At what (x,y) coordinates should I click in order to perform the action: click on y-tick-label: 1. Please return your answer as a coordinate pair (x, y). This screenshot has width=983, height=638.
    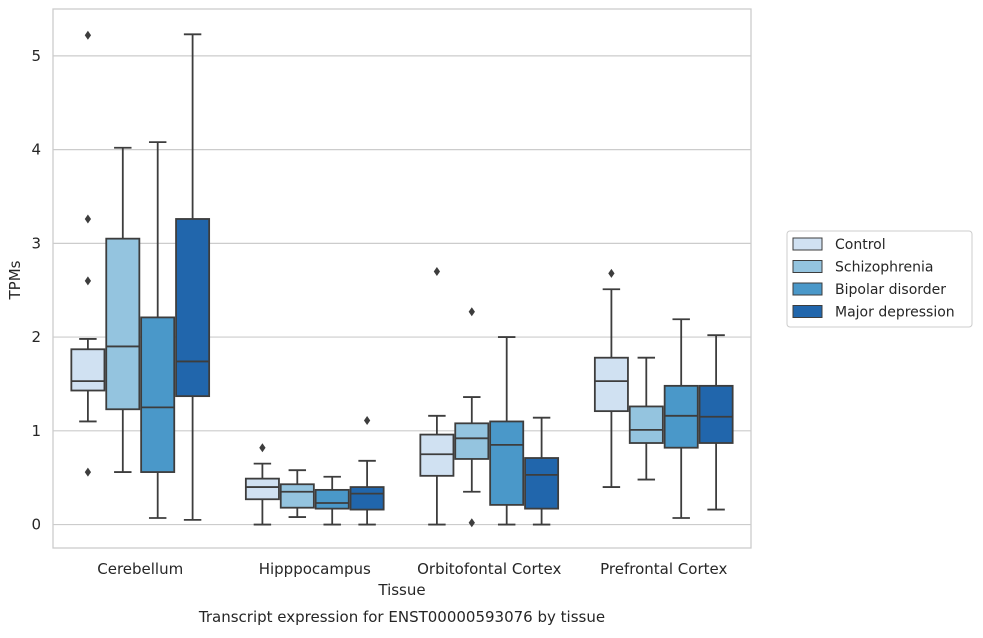
    Looking at the image, I should click on (36, 431).